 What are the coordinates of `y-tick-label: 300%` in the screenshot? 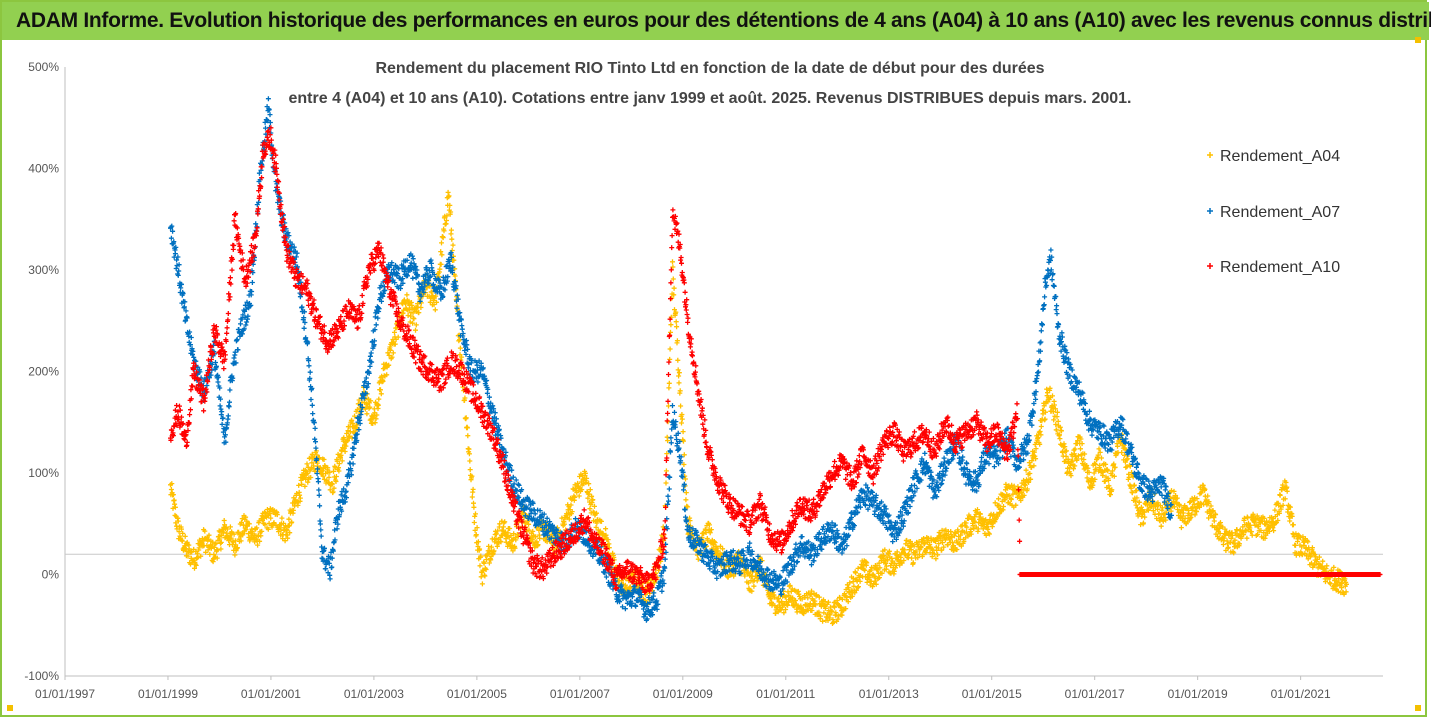 It's located at (43, 270).